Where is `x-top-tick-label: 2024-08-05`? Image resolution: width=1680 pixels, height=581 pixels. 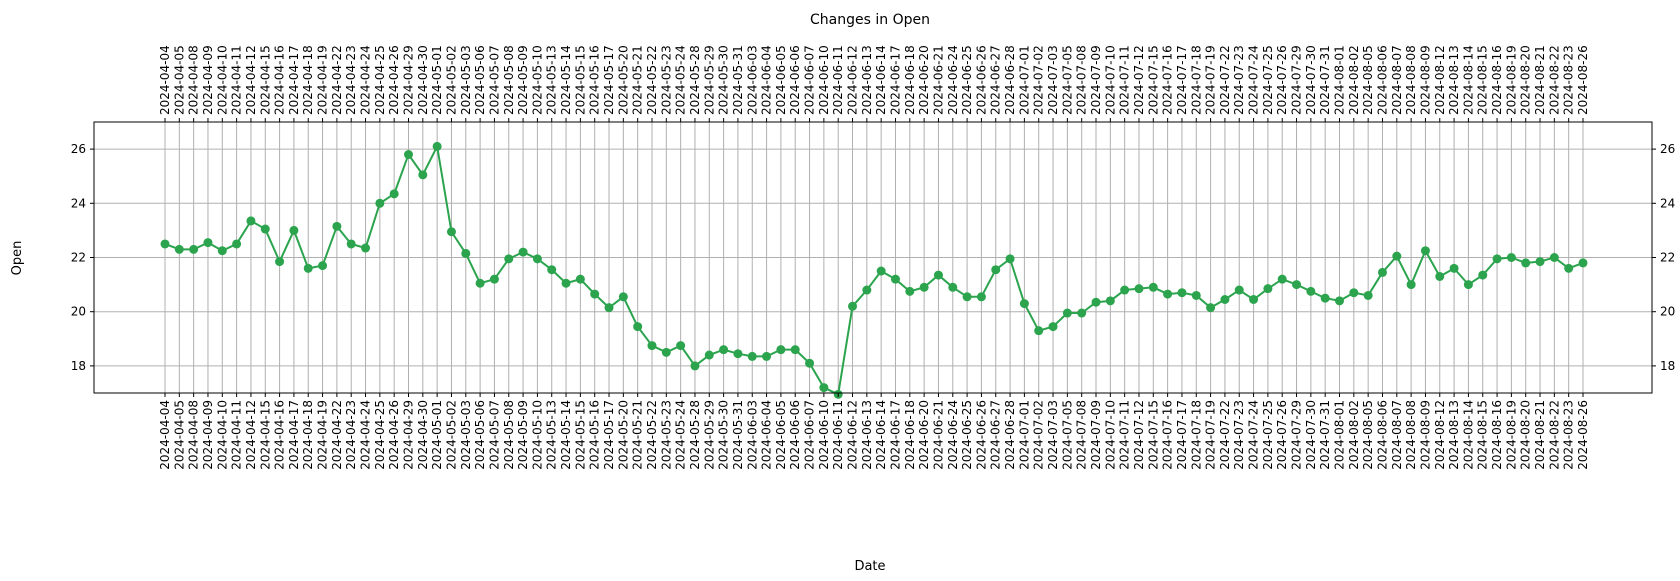
x-top-tick-label: 2024-08-05 is located at coordinates (1368, 80).